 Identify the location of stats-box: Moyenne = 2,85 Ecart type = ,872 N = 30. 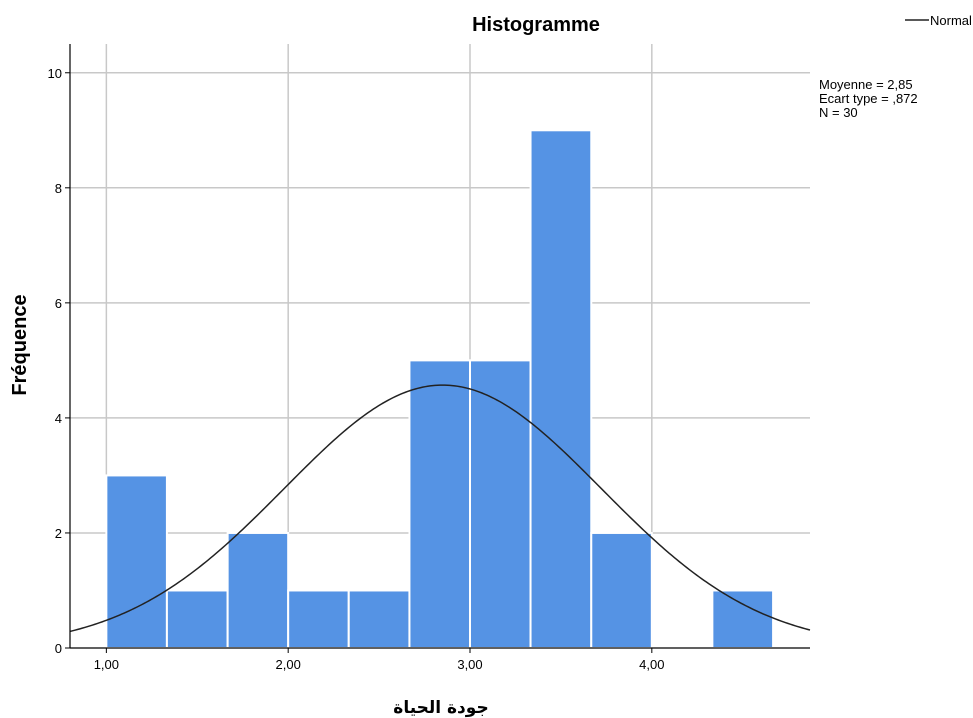
(868, 98).